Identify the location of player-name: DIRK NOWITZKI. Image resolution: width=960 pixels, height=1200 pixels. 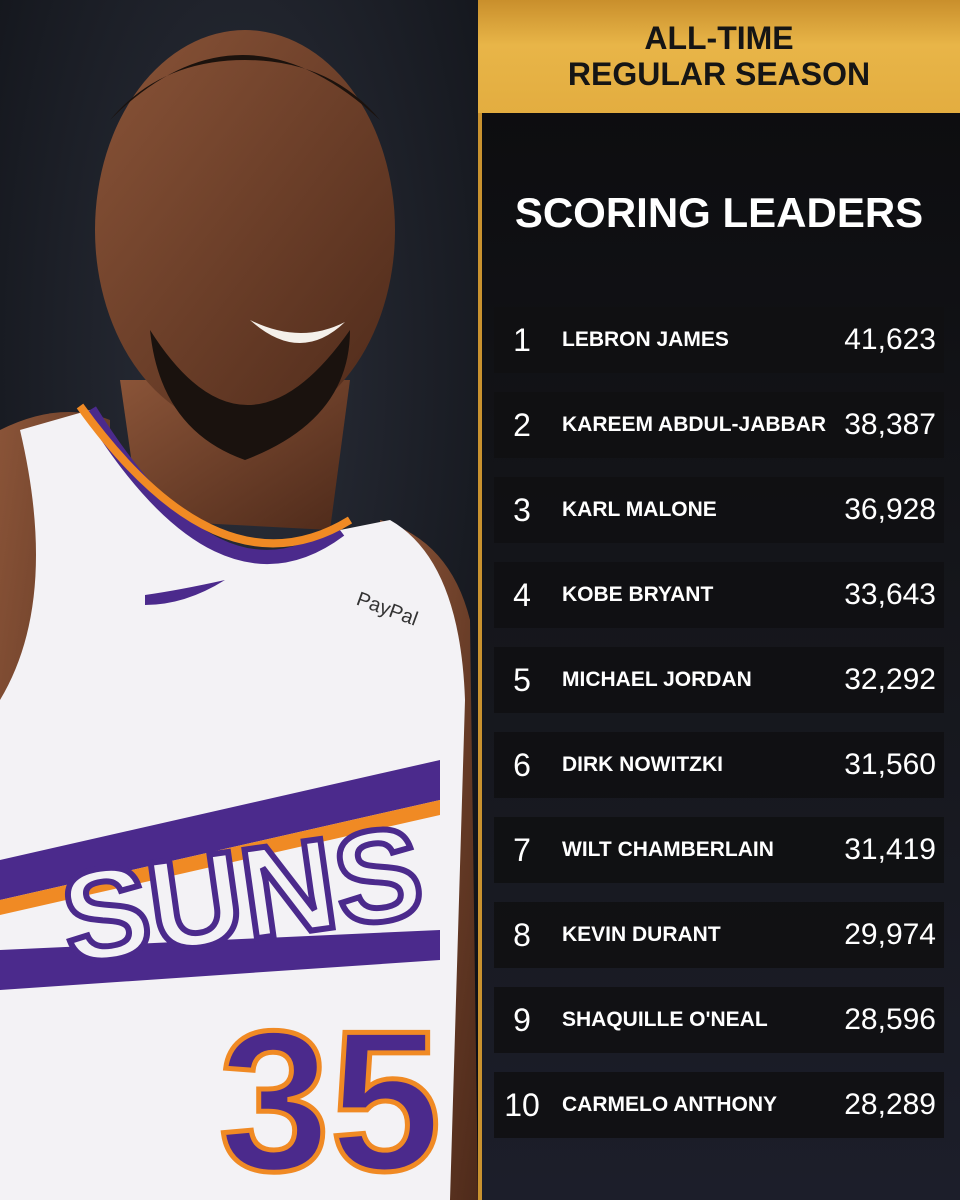
(642, 764).